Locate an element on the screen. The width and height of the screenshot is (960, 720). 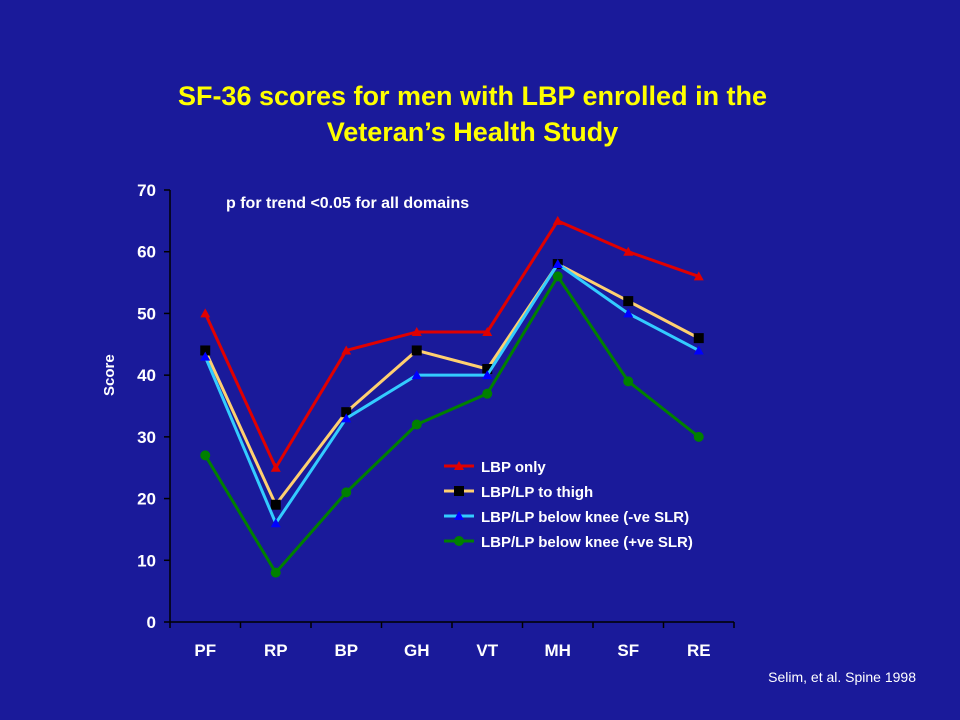
y-tick-label: 40 is located at coordinates (146, 375).